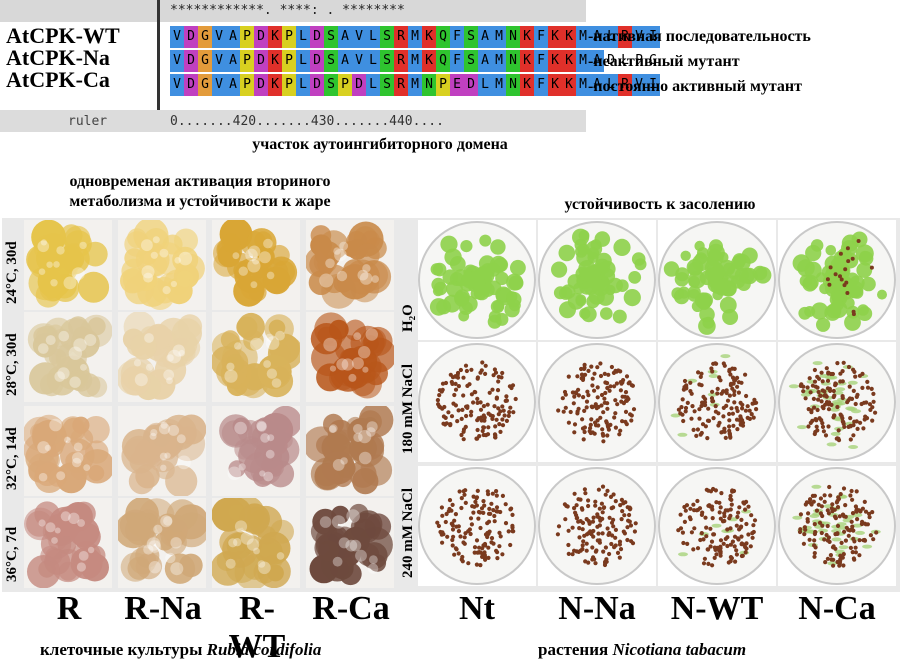  Describe the element at coordinates (88, 121) in the screenshot. I see `ruler-label: ruler` at that location.